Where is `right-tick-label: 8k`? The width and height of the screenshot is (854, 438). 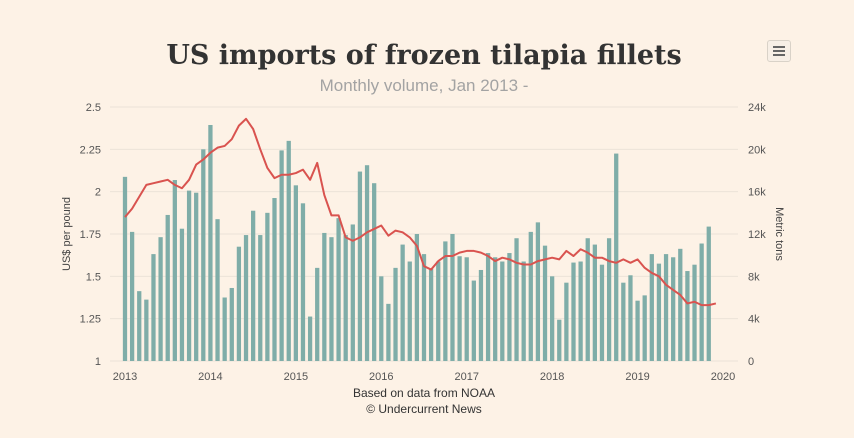
right-tick-label: 8k is located at coordinates (754, 277).